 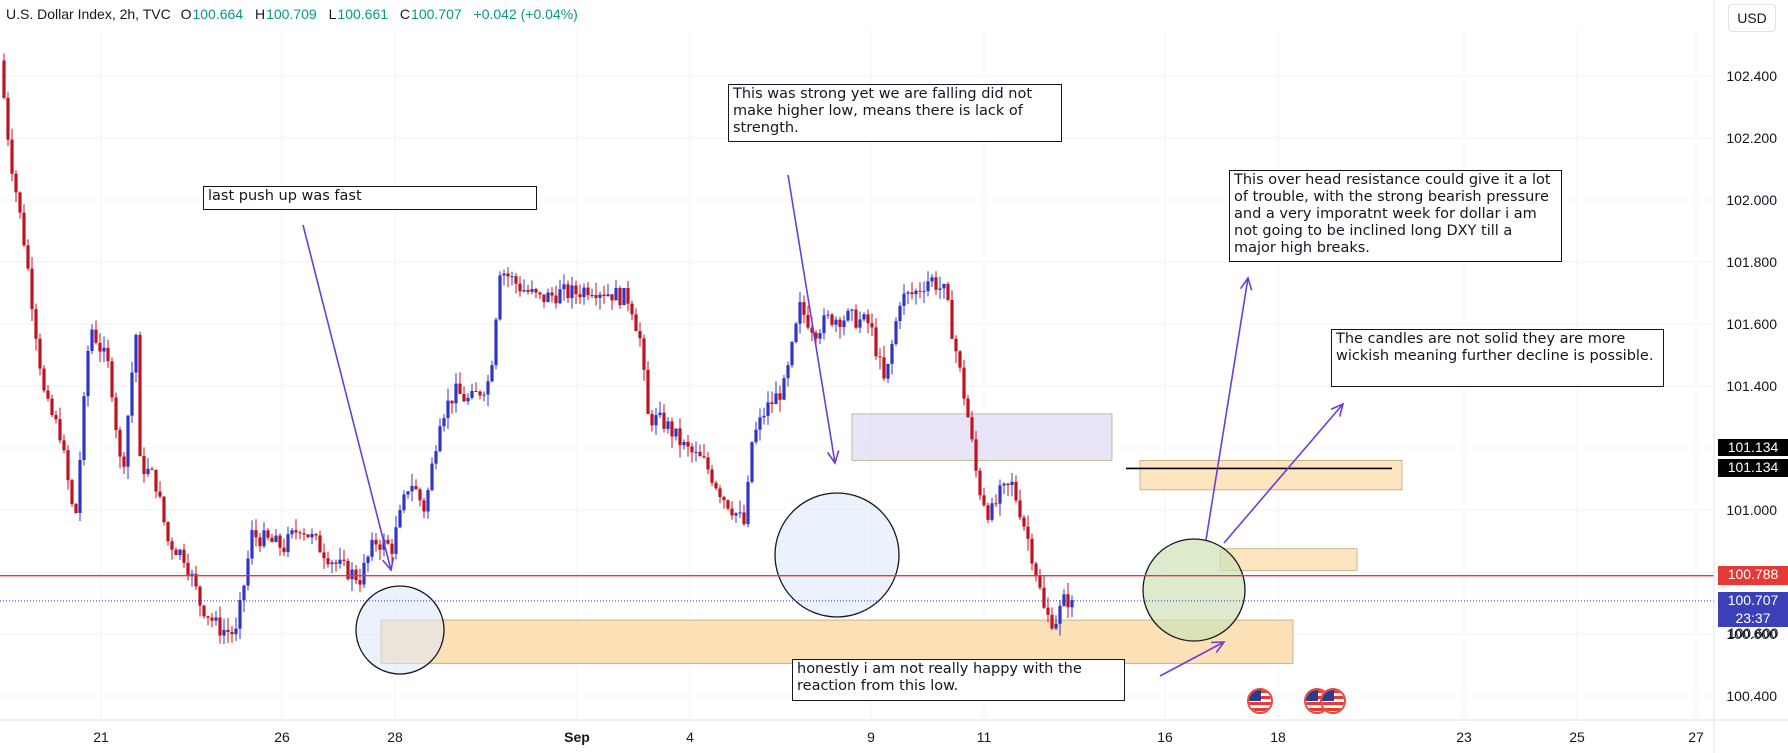 I want to click on annotation-last-push: last push up was fast, so click(x=370, y=198).